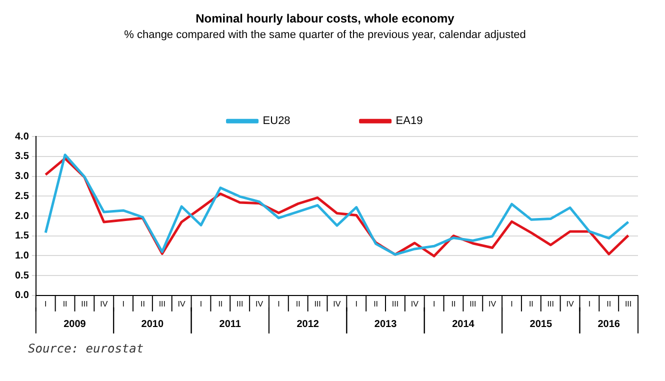  Describe the element at coordinates (325, 35) in the screenshot. I see `chart-subtitle: % change compared with the same quarter of the previous year, calendar adjusted` at that location.